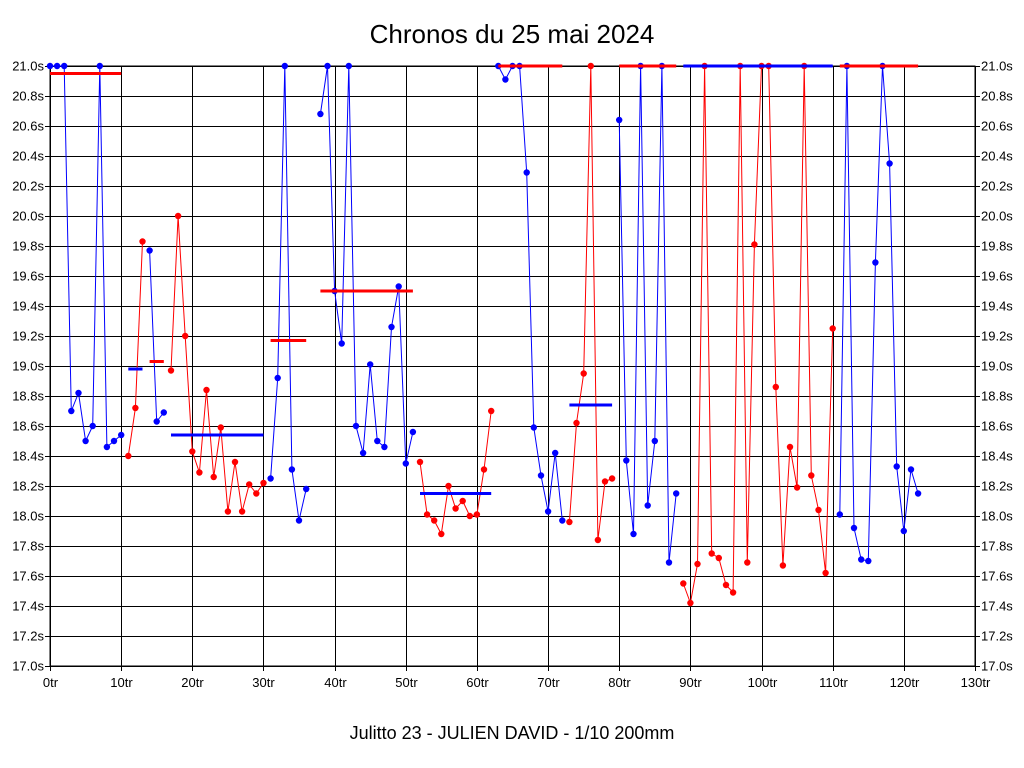 Image resolution: width=1024 pixels, height=768 pixels. Describe the element at coordinates (548, 682) in the screenshot. I see `x-tick-label: 70tr` at that location.